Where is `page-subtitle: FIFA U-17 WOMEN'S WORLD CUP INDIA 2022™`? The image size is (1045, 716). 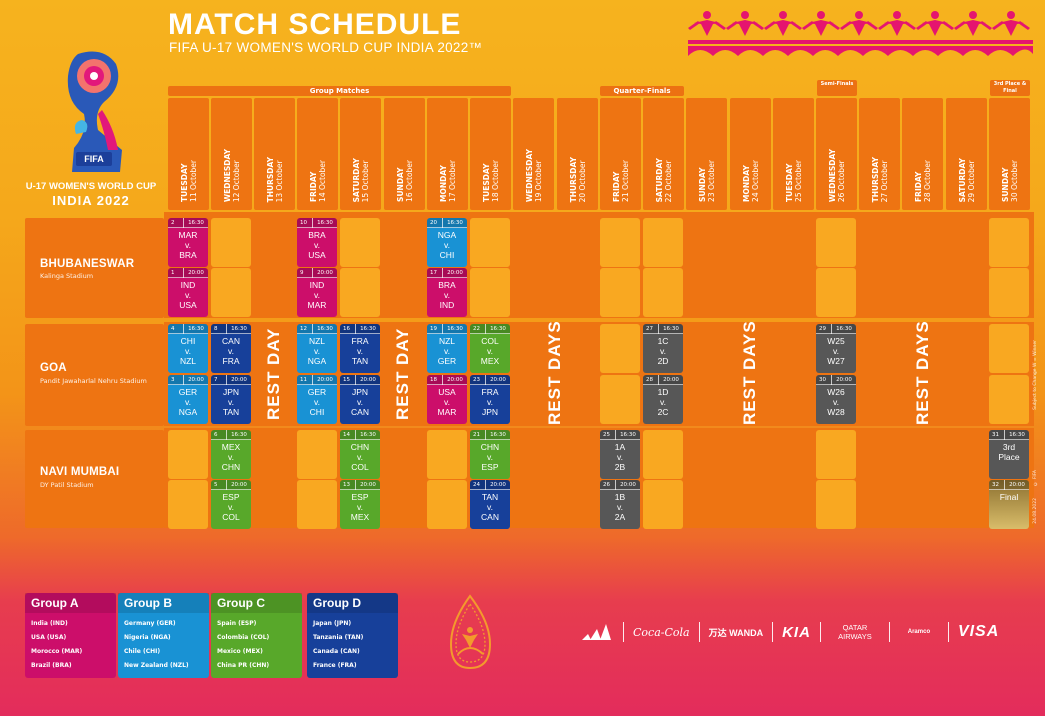
page-subtitle: FIFA U-17 WOMEN'S WORLD CUP INDIA 2022™ is located at coordinates (326, 47).